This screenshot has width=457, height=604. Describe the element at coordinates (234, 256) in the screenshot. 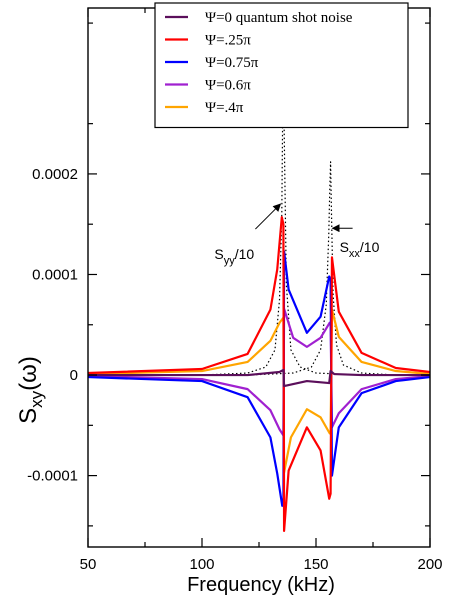

I see `annotation-yy-label: Syy/10` at that location.